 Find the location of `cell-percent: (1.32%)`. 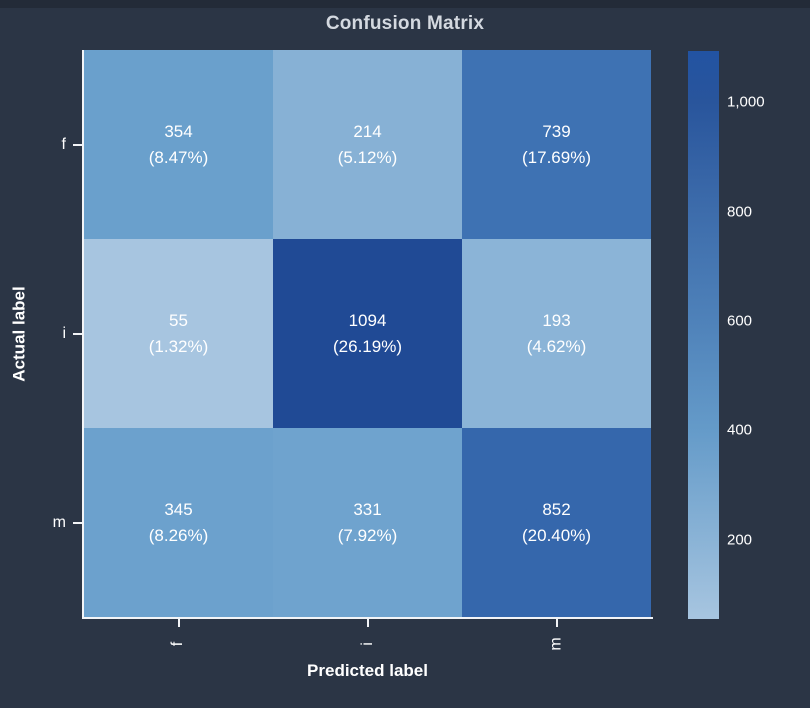

cell-percent: (1.32%) is located at coordinates (178, 346).